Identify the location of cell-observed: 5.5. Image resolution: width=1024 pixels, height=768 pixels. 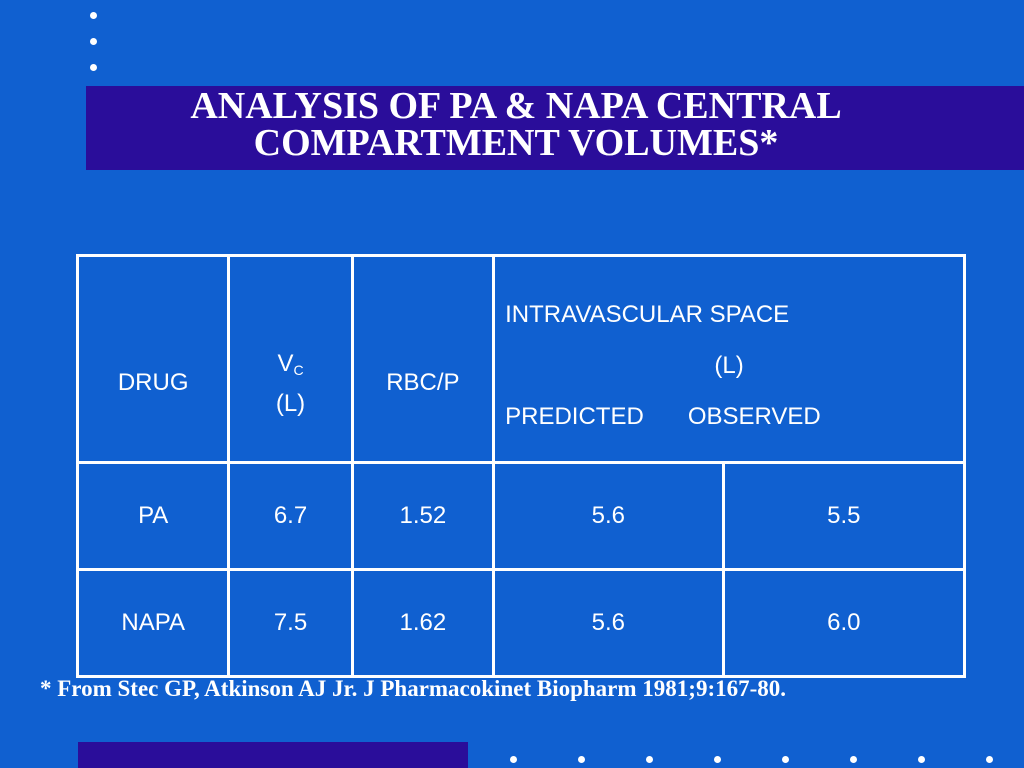
(844, 516).